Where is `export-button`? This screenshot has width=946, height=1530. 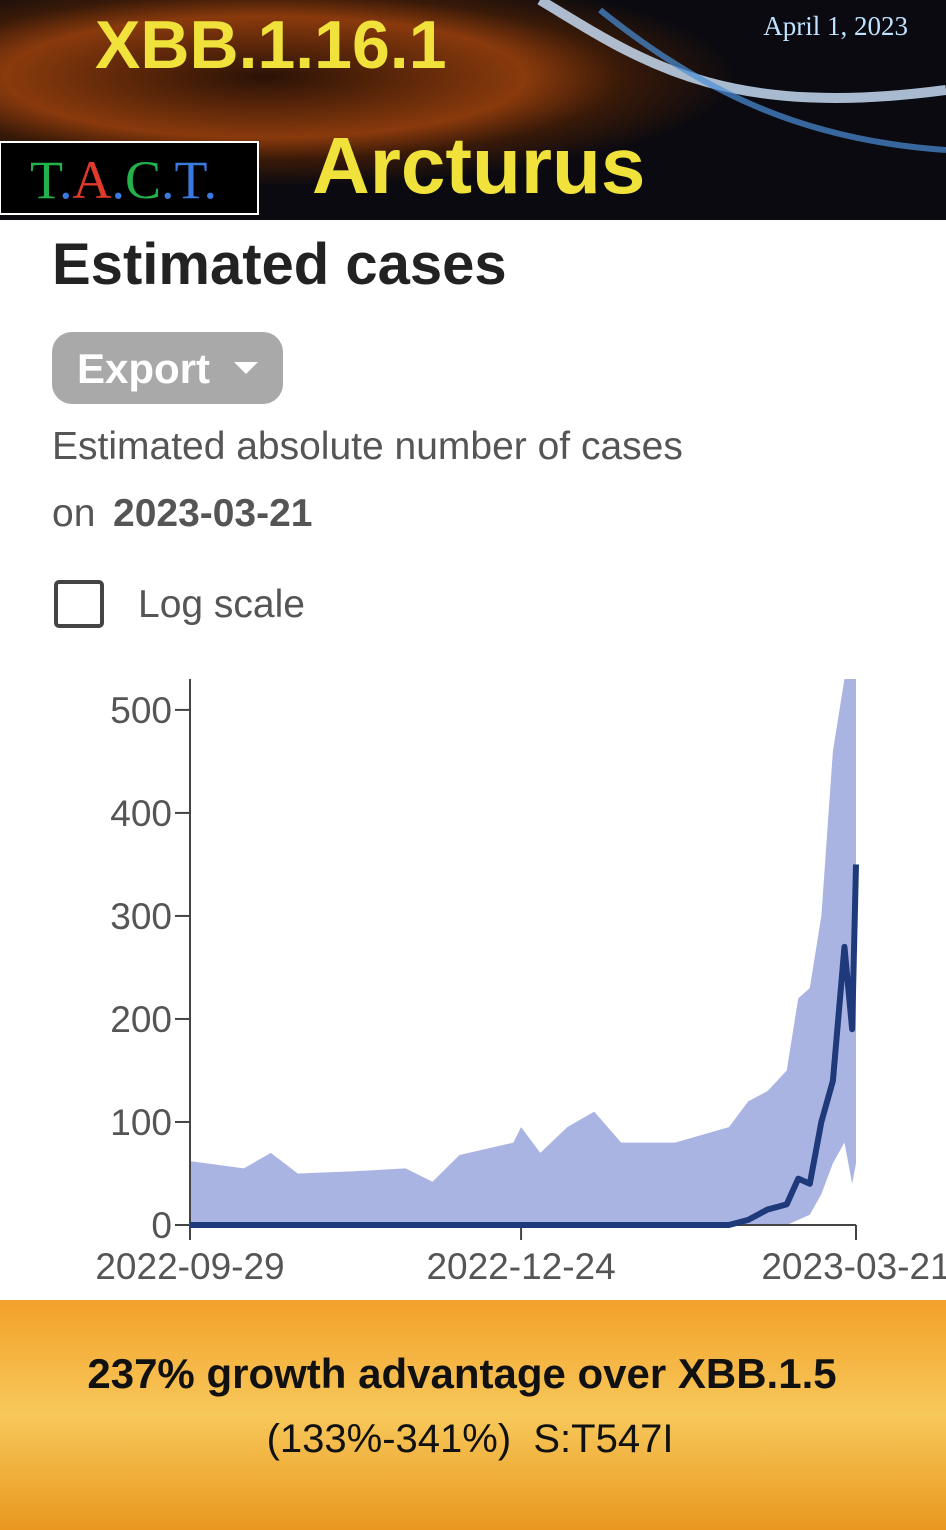
export-button is located at coordinates (167, 368).